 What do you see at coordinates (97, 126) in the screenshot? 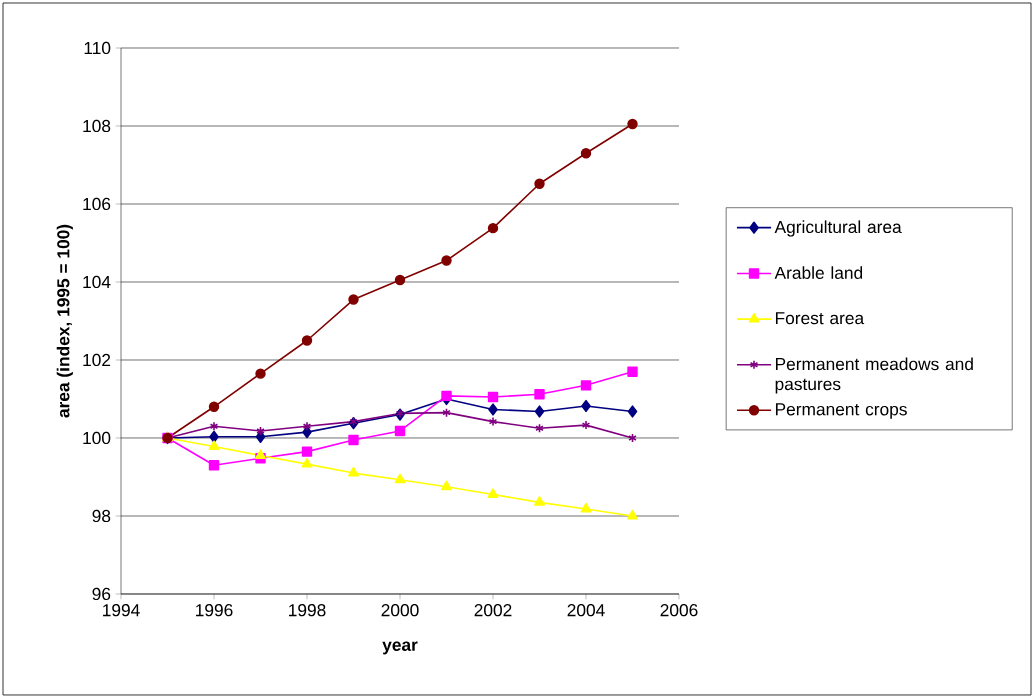
I see `y-tick-label: 108` at bounding box center [97, 126].